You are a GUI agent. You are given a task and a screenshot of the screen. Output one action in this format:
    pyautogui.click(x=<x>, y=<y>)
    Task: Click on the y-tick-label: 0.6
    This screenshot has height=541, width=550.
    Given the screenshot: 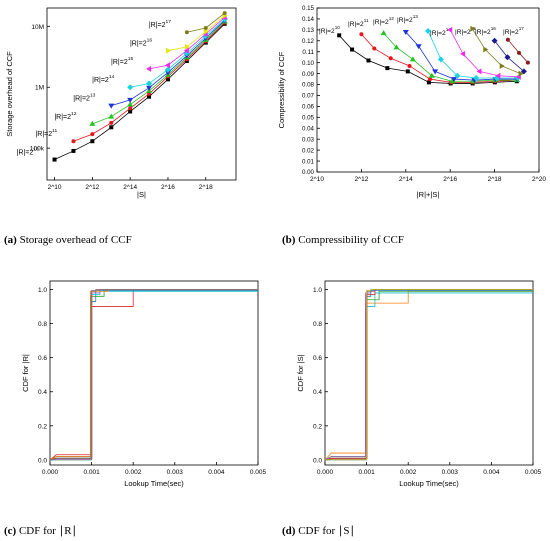 What is the action you would take?
    pyautogui.click(x=42, y=358)
    